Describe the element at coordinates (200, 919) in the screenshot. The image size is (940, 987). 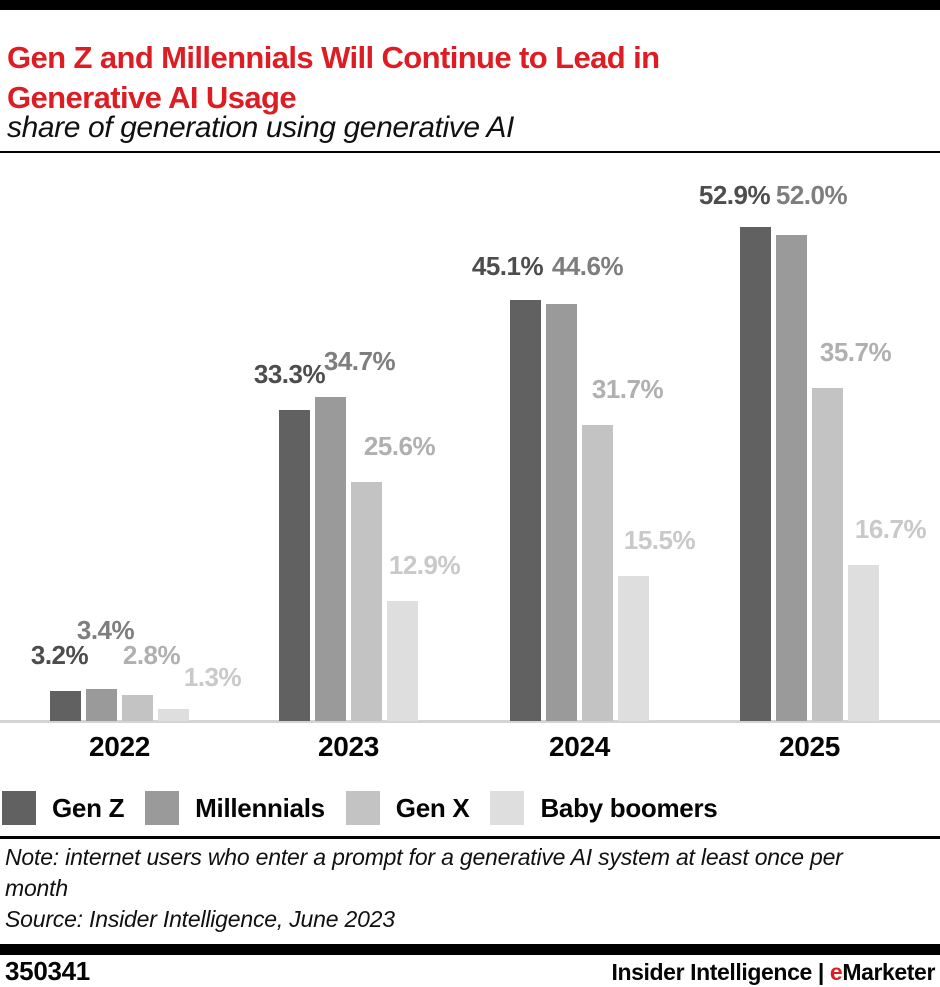
I see `source-line: Source: Insider Intelligence, June 2023` at that location.